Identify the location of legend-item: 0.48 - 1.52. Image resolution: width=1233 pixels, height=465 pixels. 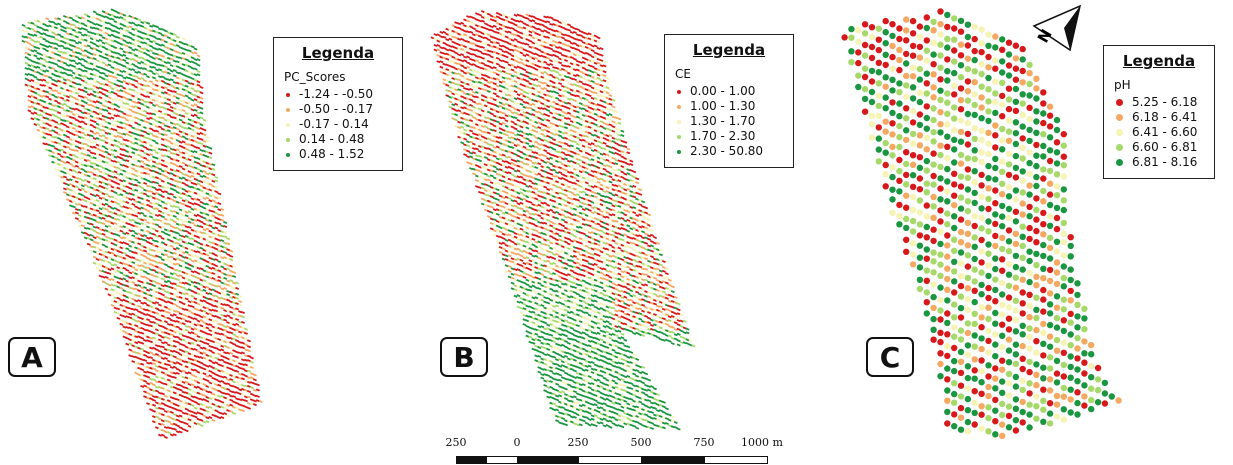
(338, 154).